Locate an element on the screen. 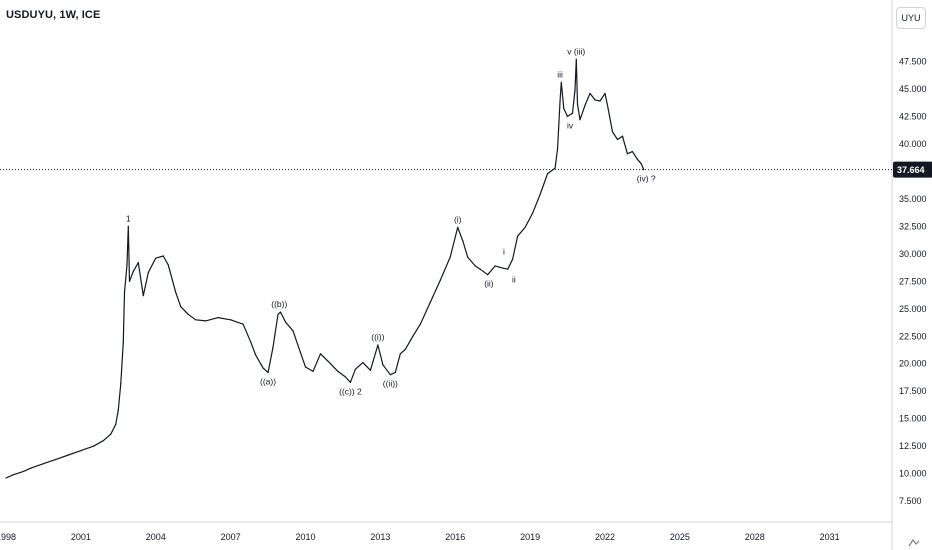 The height and width of the screenshot is (550, 932). last-price-label: 37.664 is located at coordinates (912, 169).